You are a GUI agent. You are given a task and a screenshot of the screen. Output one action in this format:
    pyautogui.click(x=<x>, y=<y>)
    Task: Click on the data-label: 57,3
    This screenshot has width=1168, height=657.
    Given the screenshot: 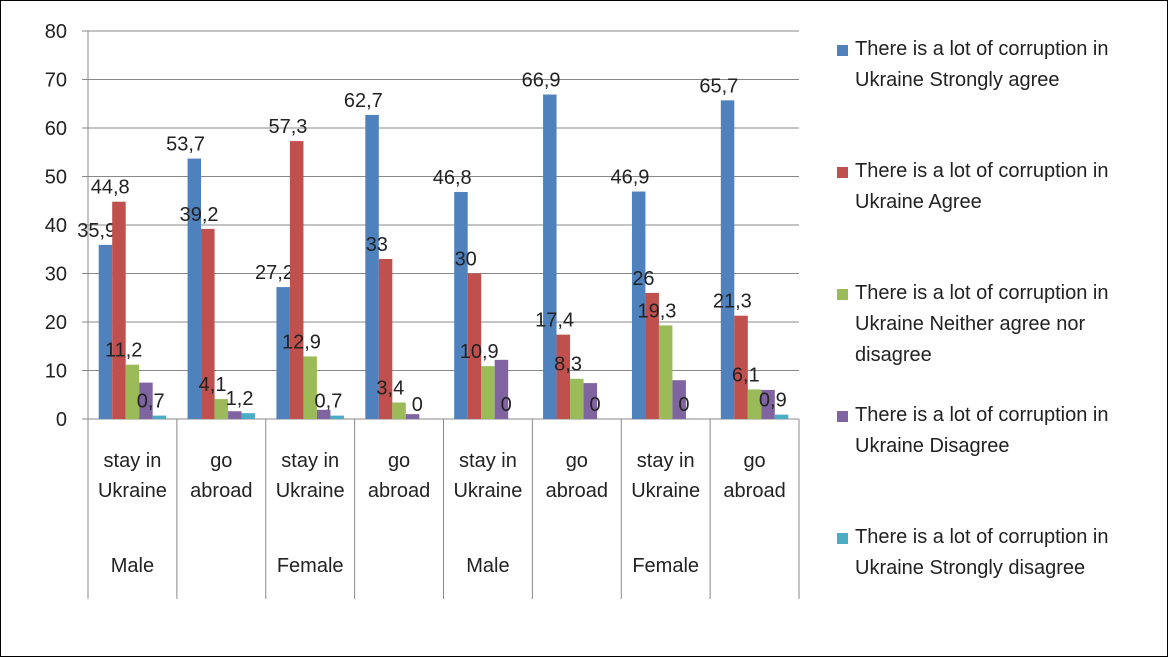 What is the action you would take?
    pyautogui.click(x=287, y=127)
    